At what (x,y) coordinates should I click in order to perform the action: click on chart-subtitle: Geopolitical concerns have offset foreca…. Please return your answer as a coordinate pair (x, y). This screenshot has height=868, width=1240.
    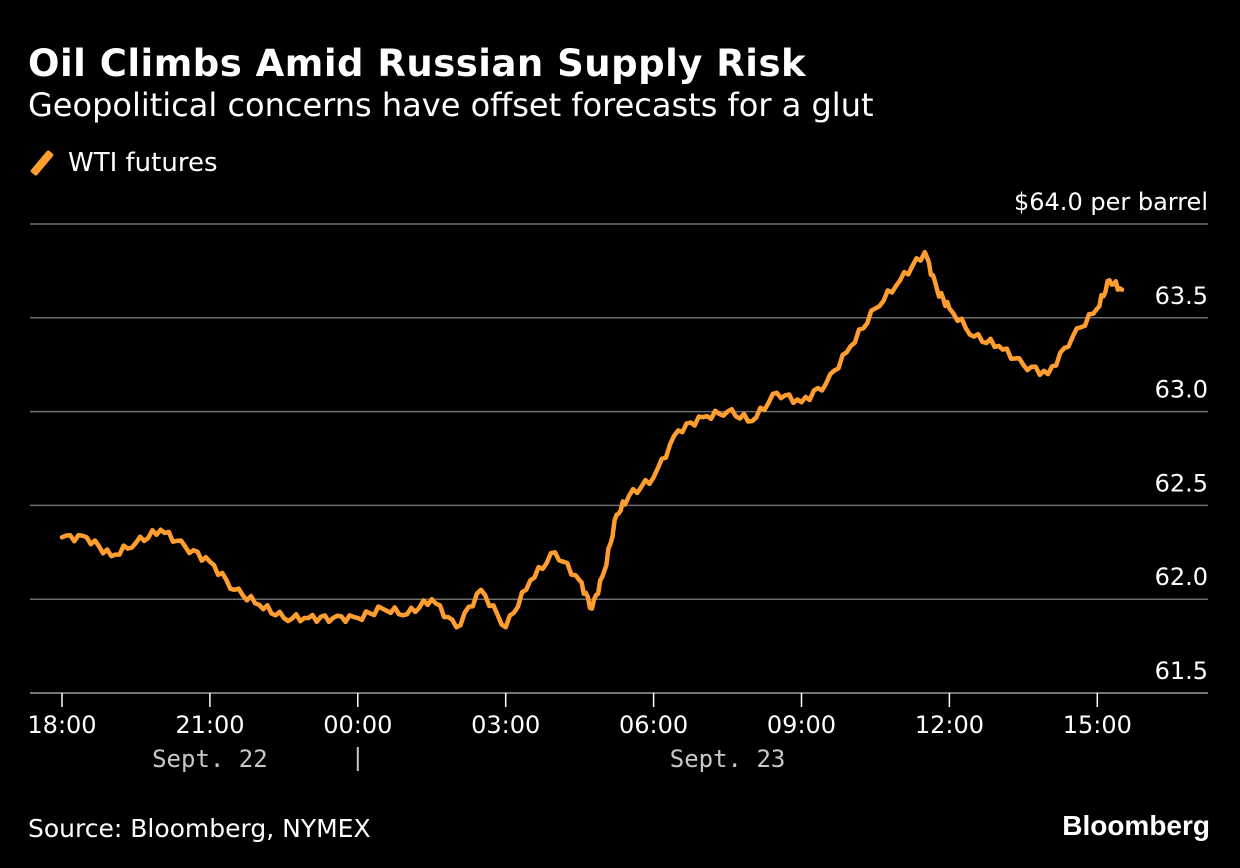
    Looking at the image, I should click on (451, 105).